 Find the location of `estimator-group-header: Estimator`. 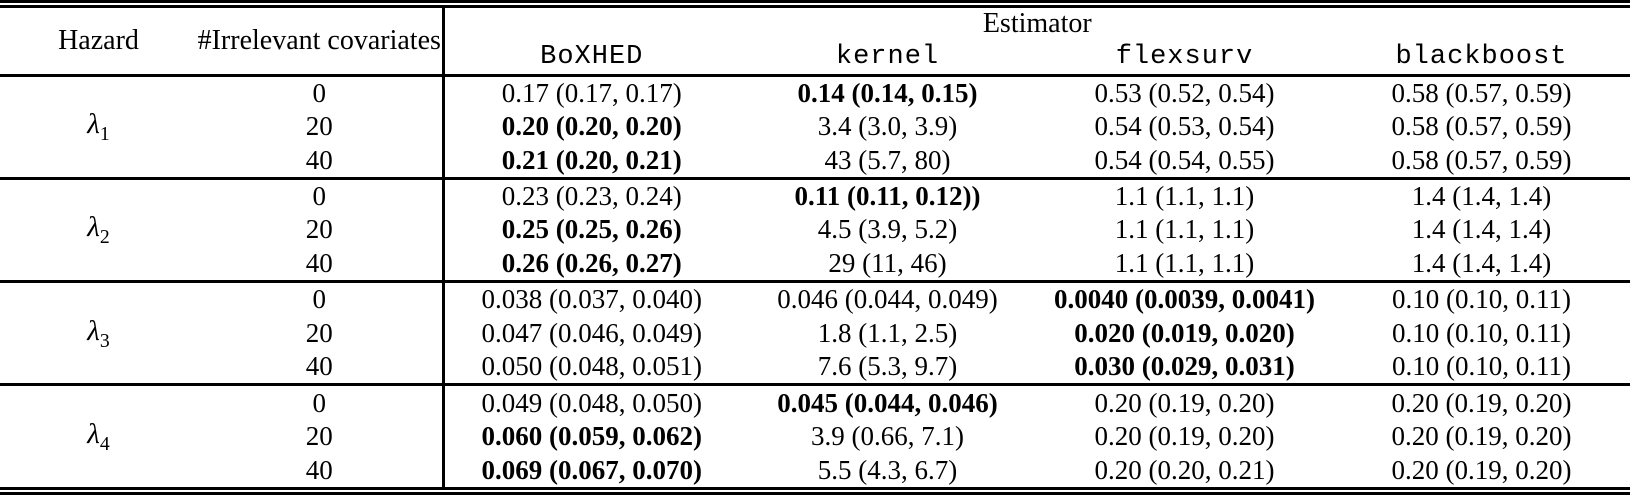

estimator-group-header: Estimator is located at coordinates (1035, 22).